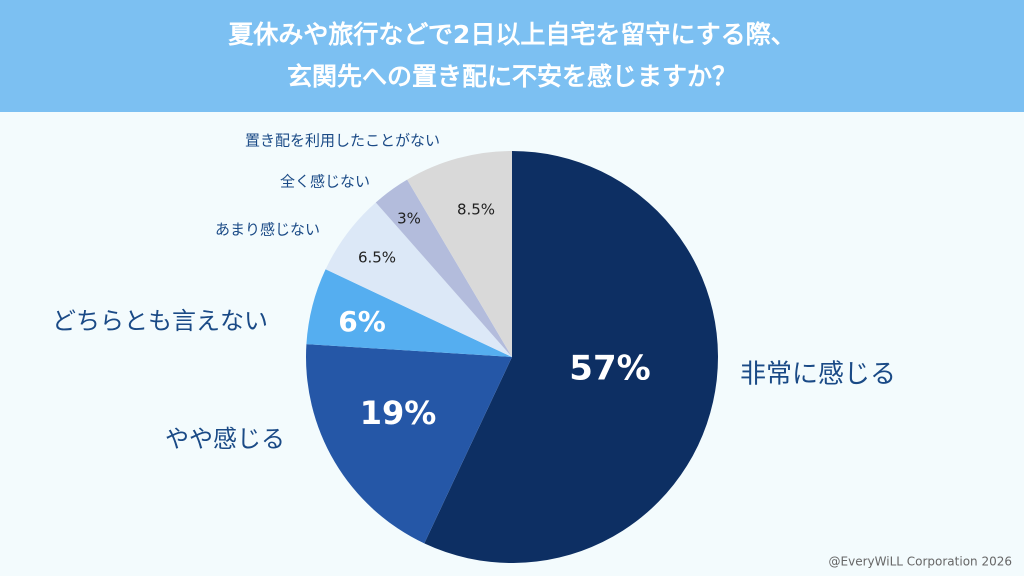  What do you see at coordinates (511, 34) in the screenshot?
I see `chart-title: 夏休みや旅行などで2日以上自宅を留守にする際、` at bounding box center [511, 34].